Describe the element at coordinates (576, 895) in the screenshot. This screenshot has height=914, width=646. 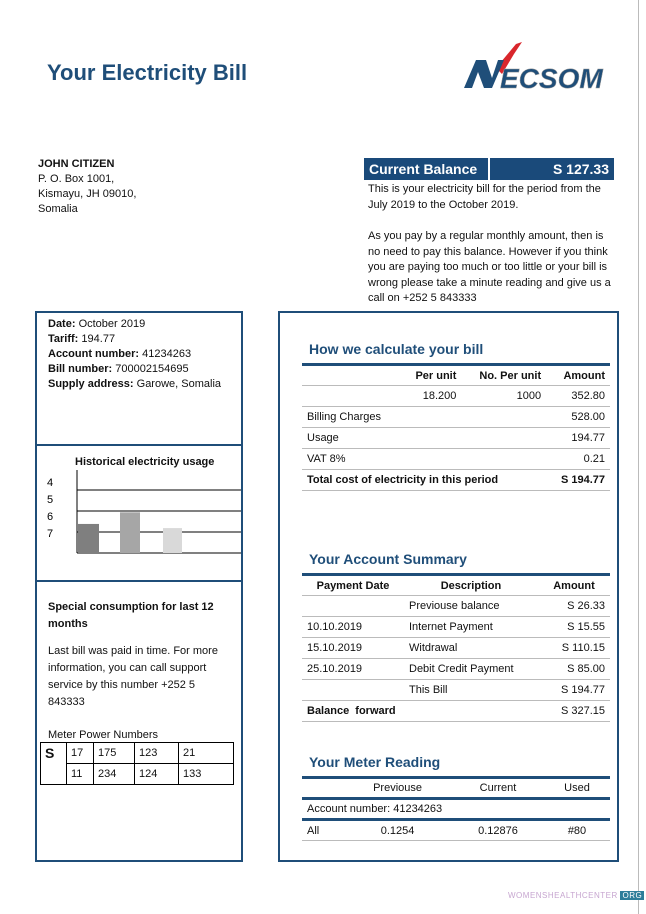
I see `watermark: WOMENSHEALTHCENTER ORG` at that location.